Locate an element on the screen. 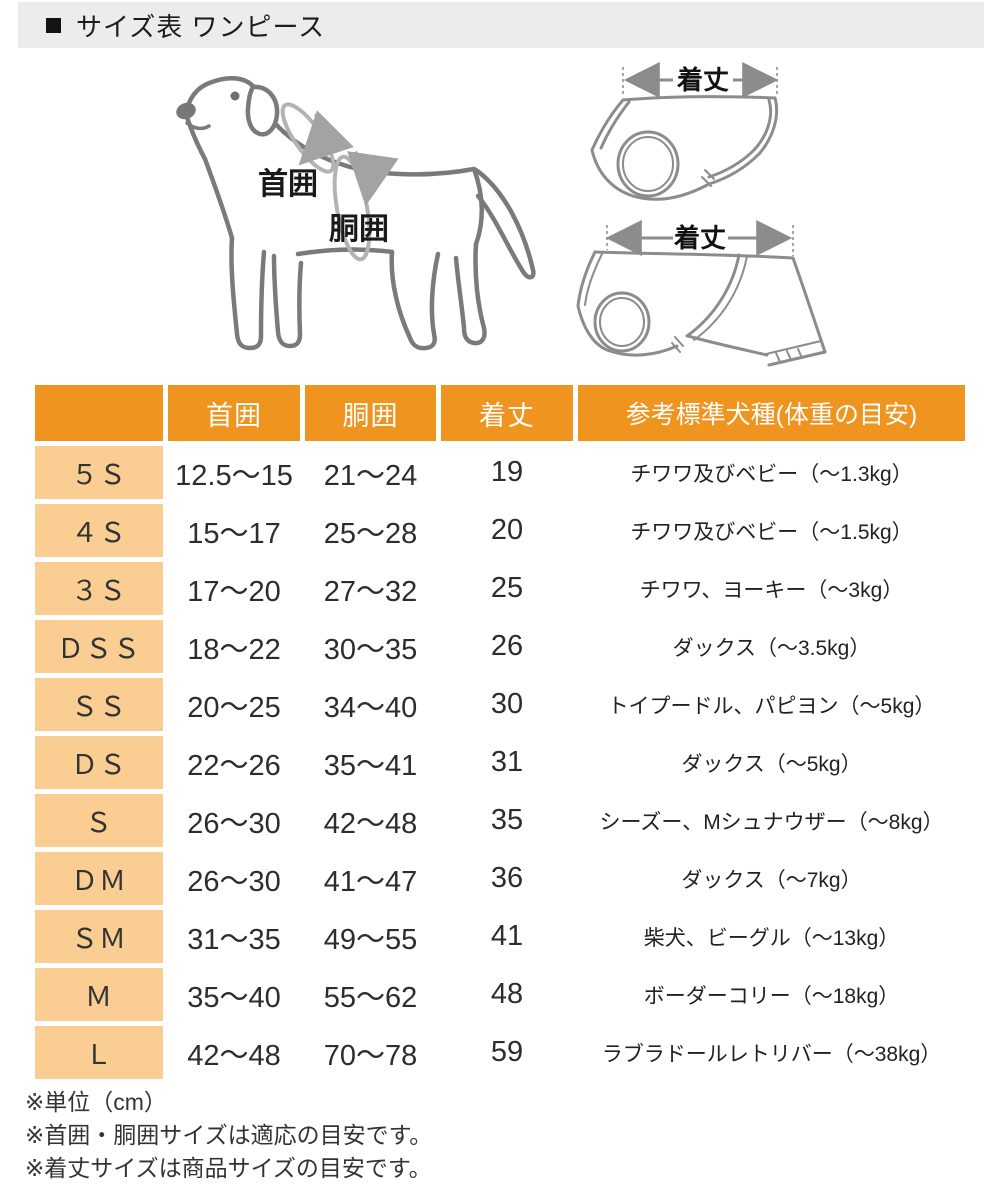 This screenshot has width=999, height=1200. vest-length-label: 着丈 is located at coordinates (702, 80).